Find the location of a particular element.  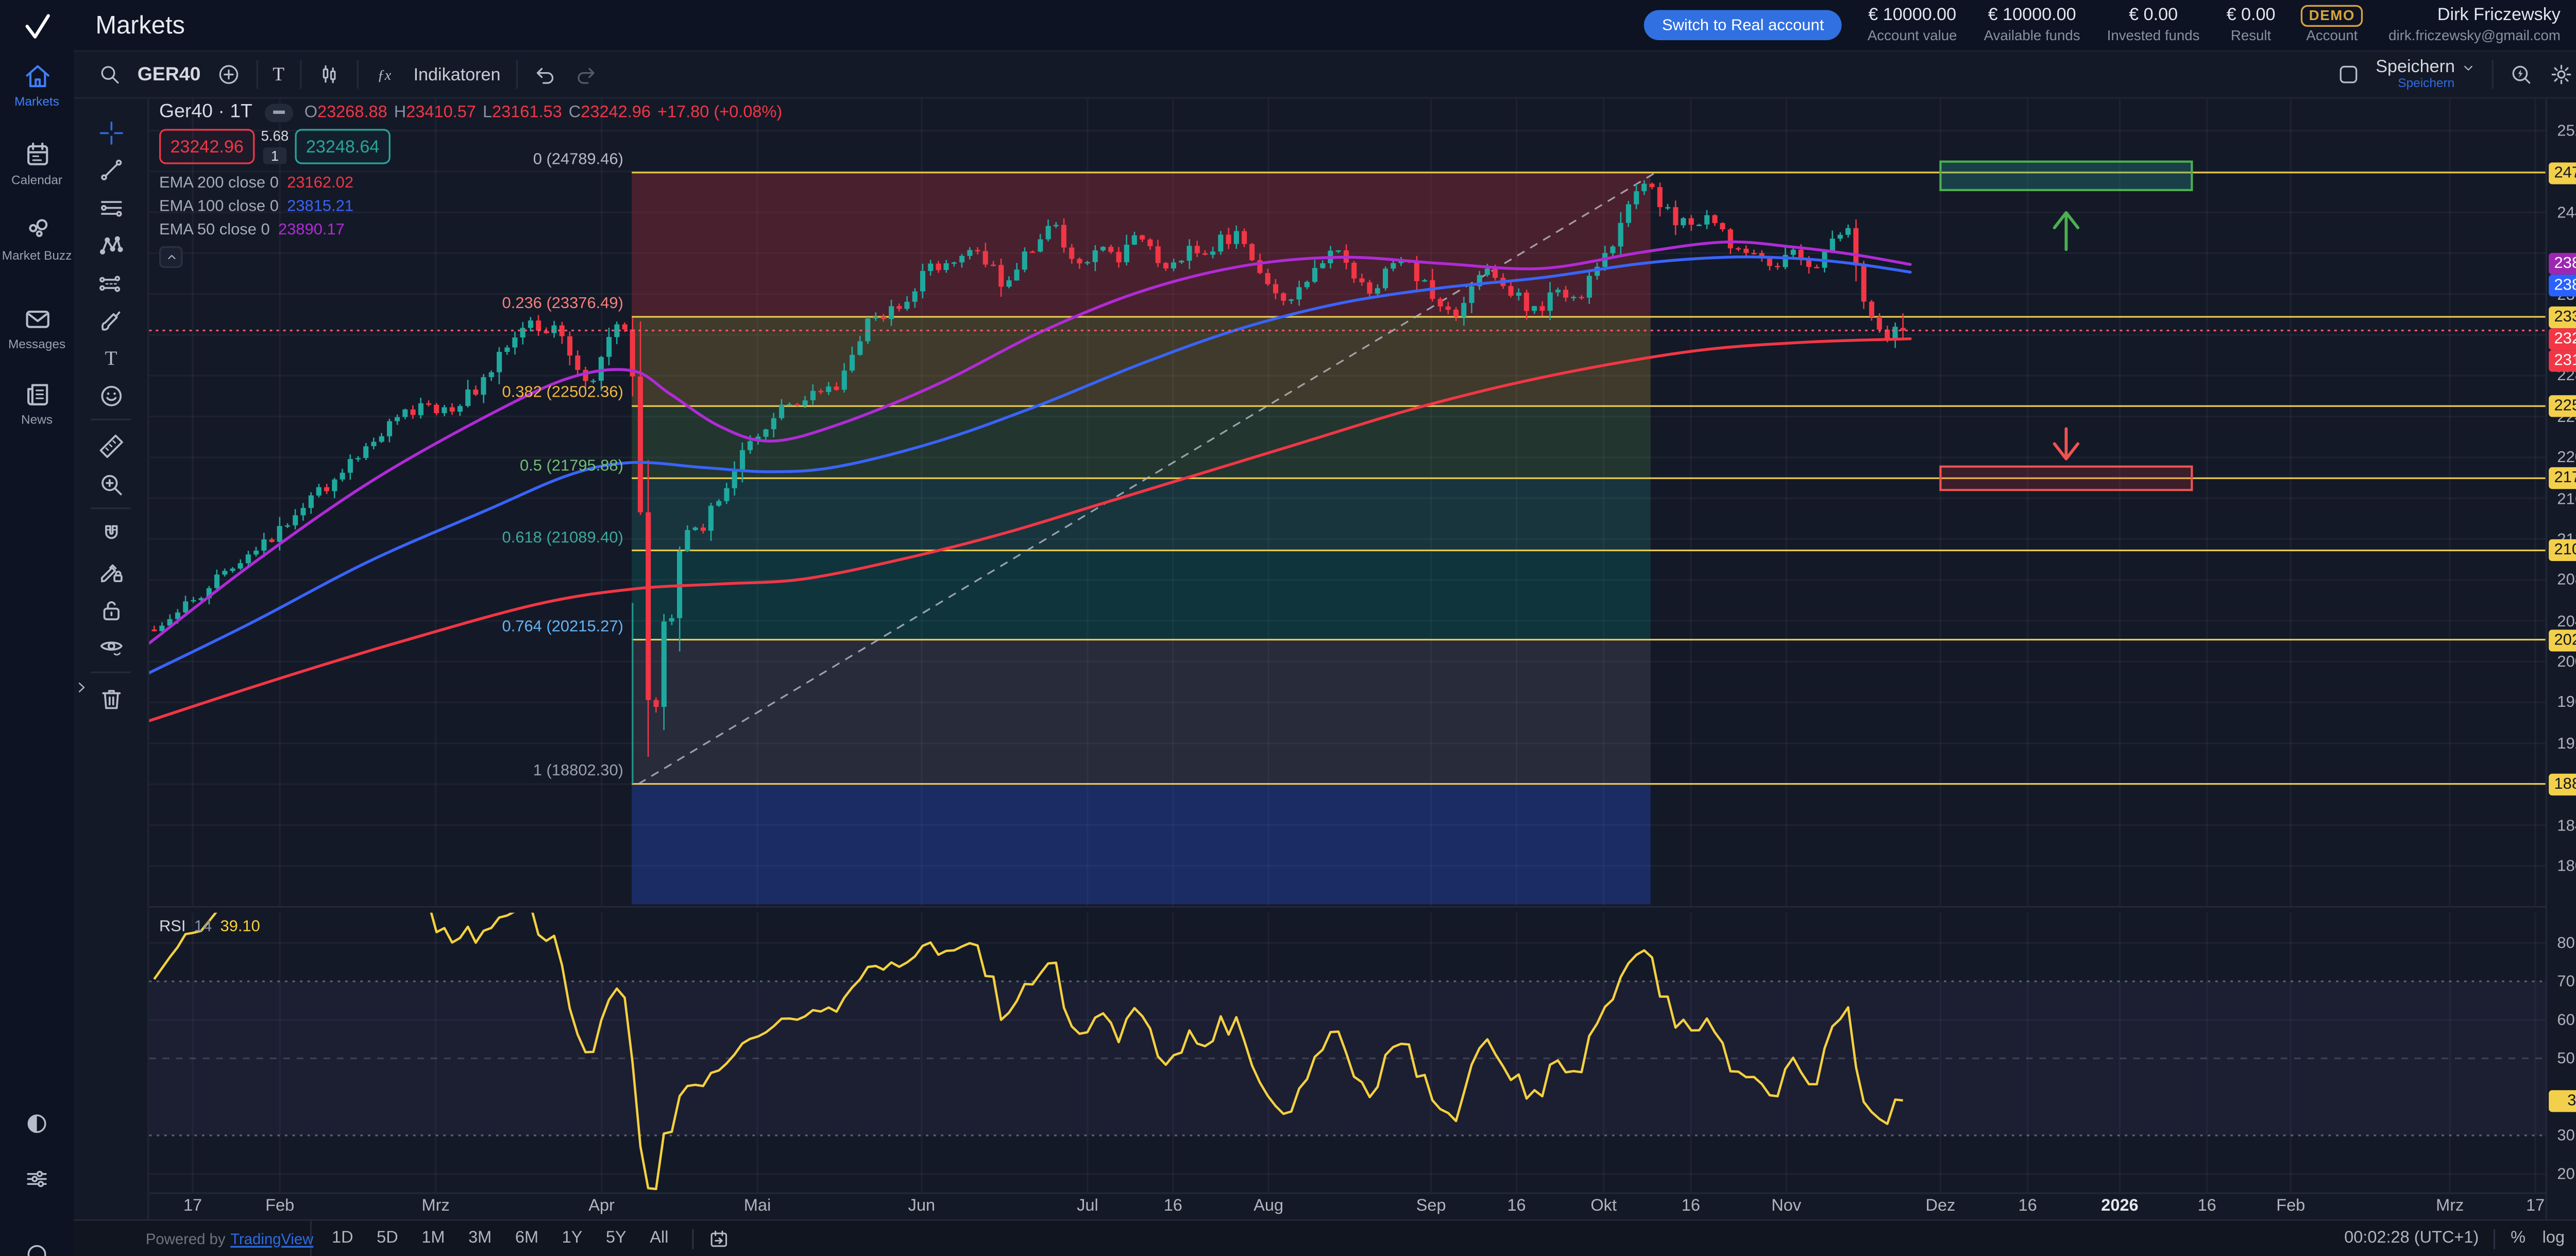

stat-available-funds: € 10000.00 Available funds is located at coordinates (2032, 24).